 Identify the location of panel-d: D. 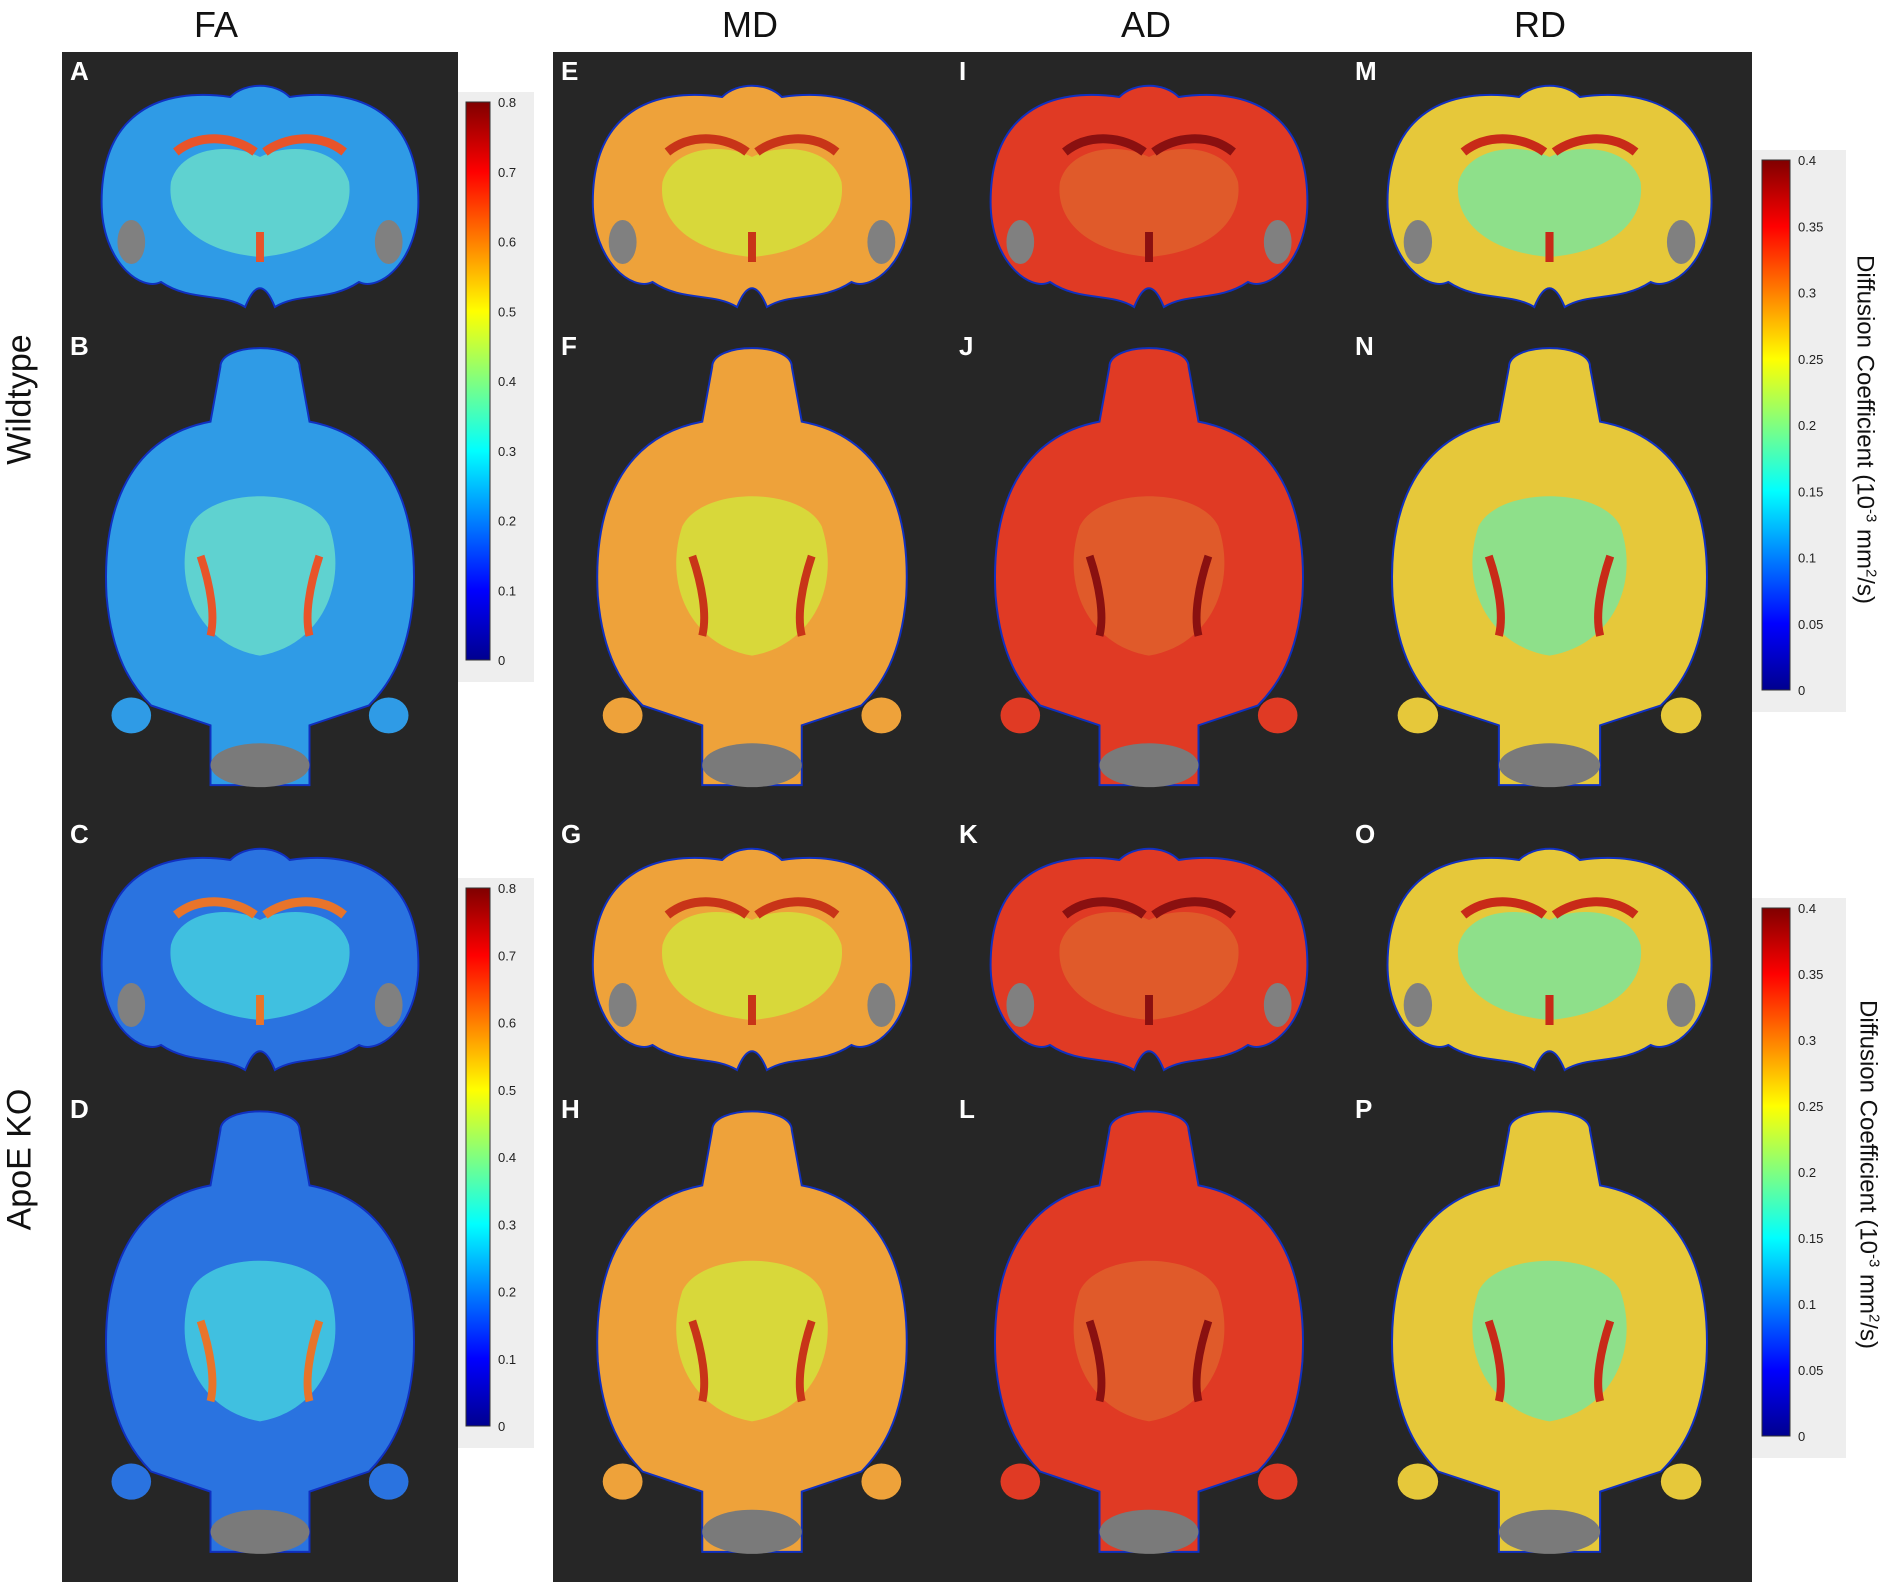
(260, 1336).